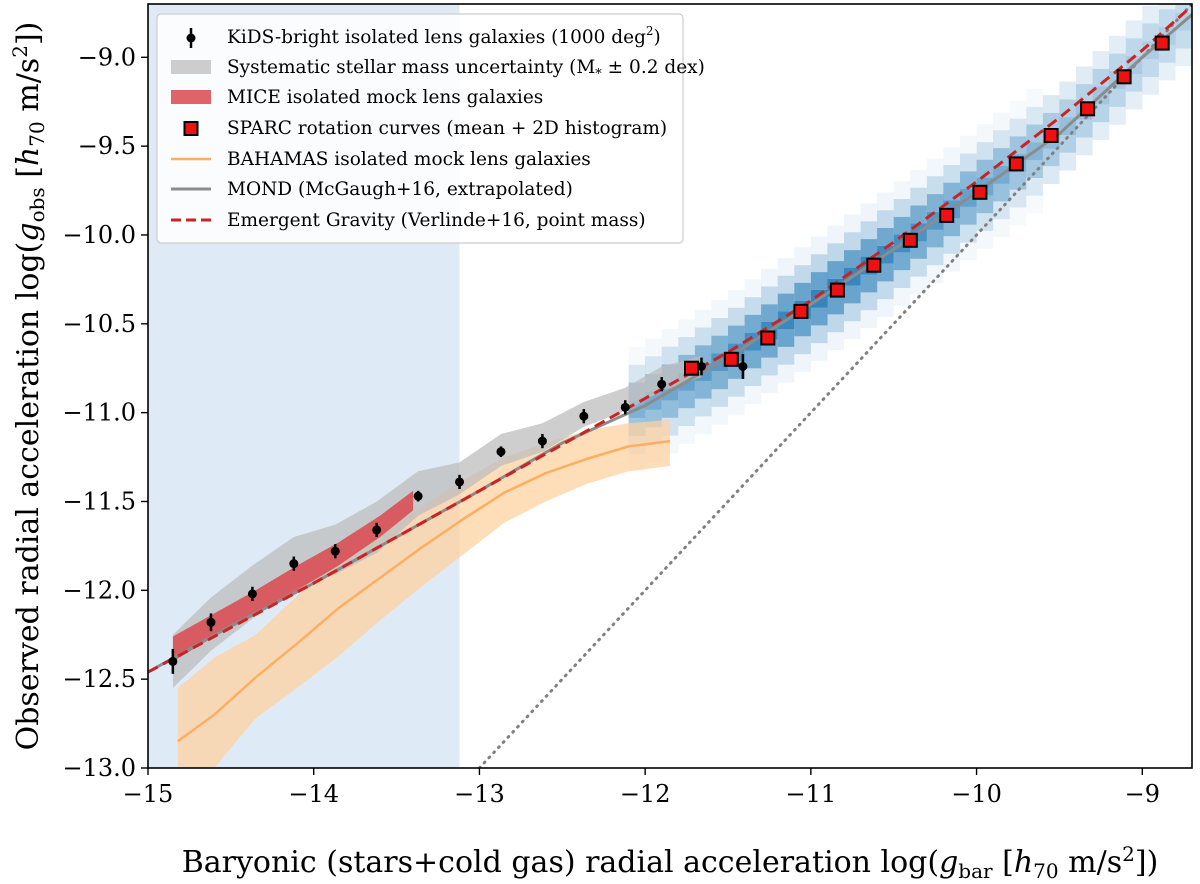 The width and height of the screenshot is (1200, 884). I want to click on x-tick-label: −13, so click(479, 794).